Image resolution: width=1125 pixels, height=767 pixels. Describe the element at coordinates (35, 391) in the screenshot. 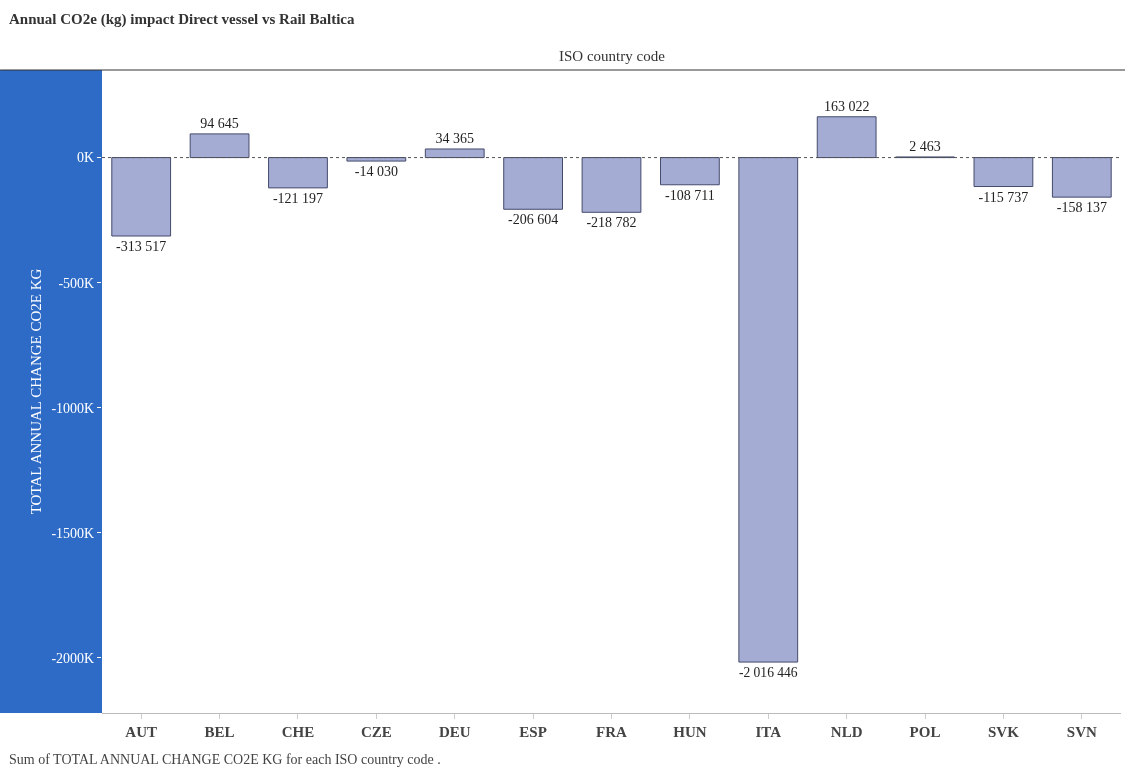

I see `y-axis-title: TOTAL ANNUAL CHANGE CO2E KG` at that location.